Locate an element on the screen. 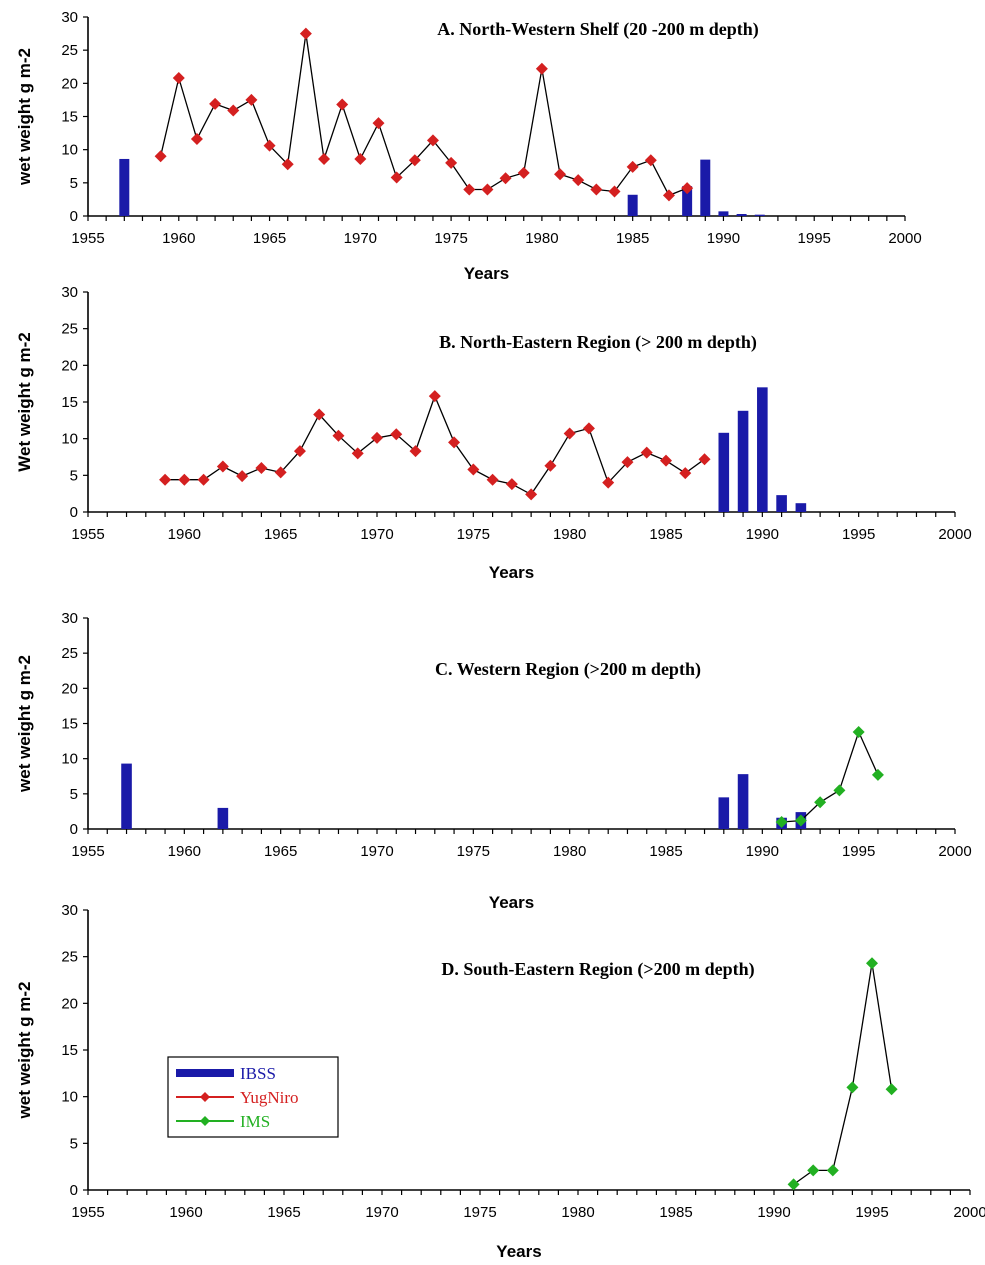 This screenshot has width=985, height=1265. chart-title: C. Western Region (>200 m depth) is located at coordinates (568, 669).